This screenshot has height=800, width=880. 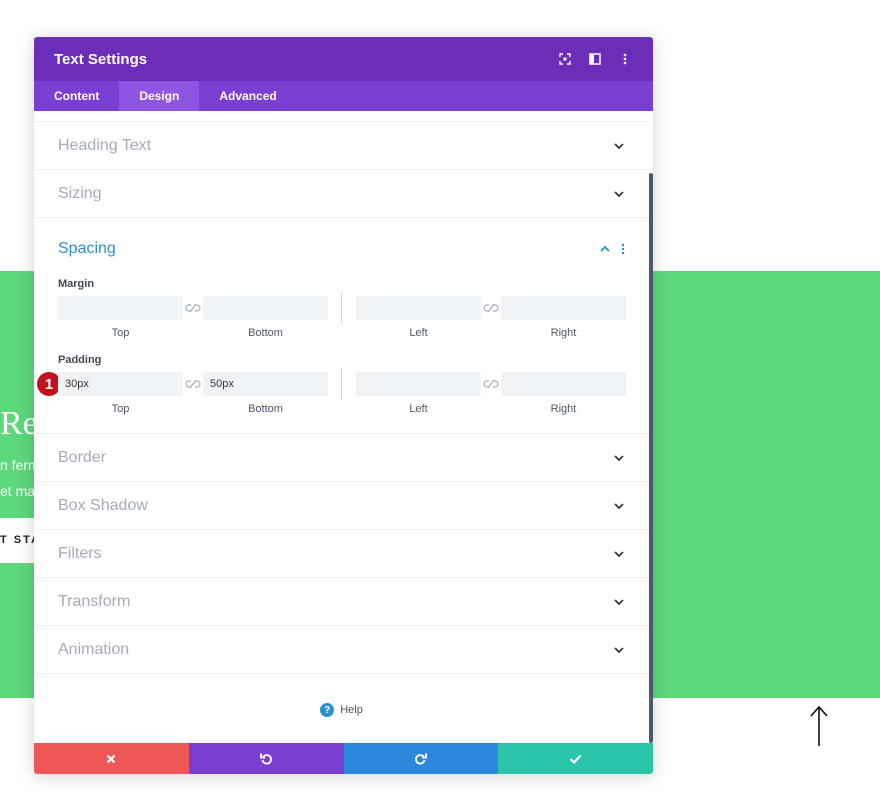 What do you see at coordinates (418, 409) in the screenshot?
I see `padding-left-label: Left` at bounding box center [418, 409].